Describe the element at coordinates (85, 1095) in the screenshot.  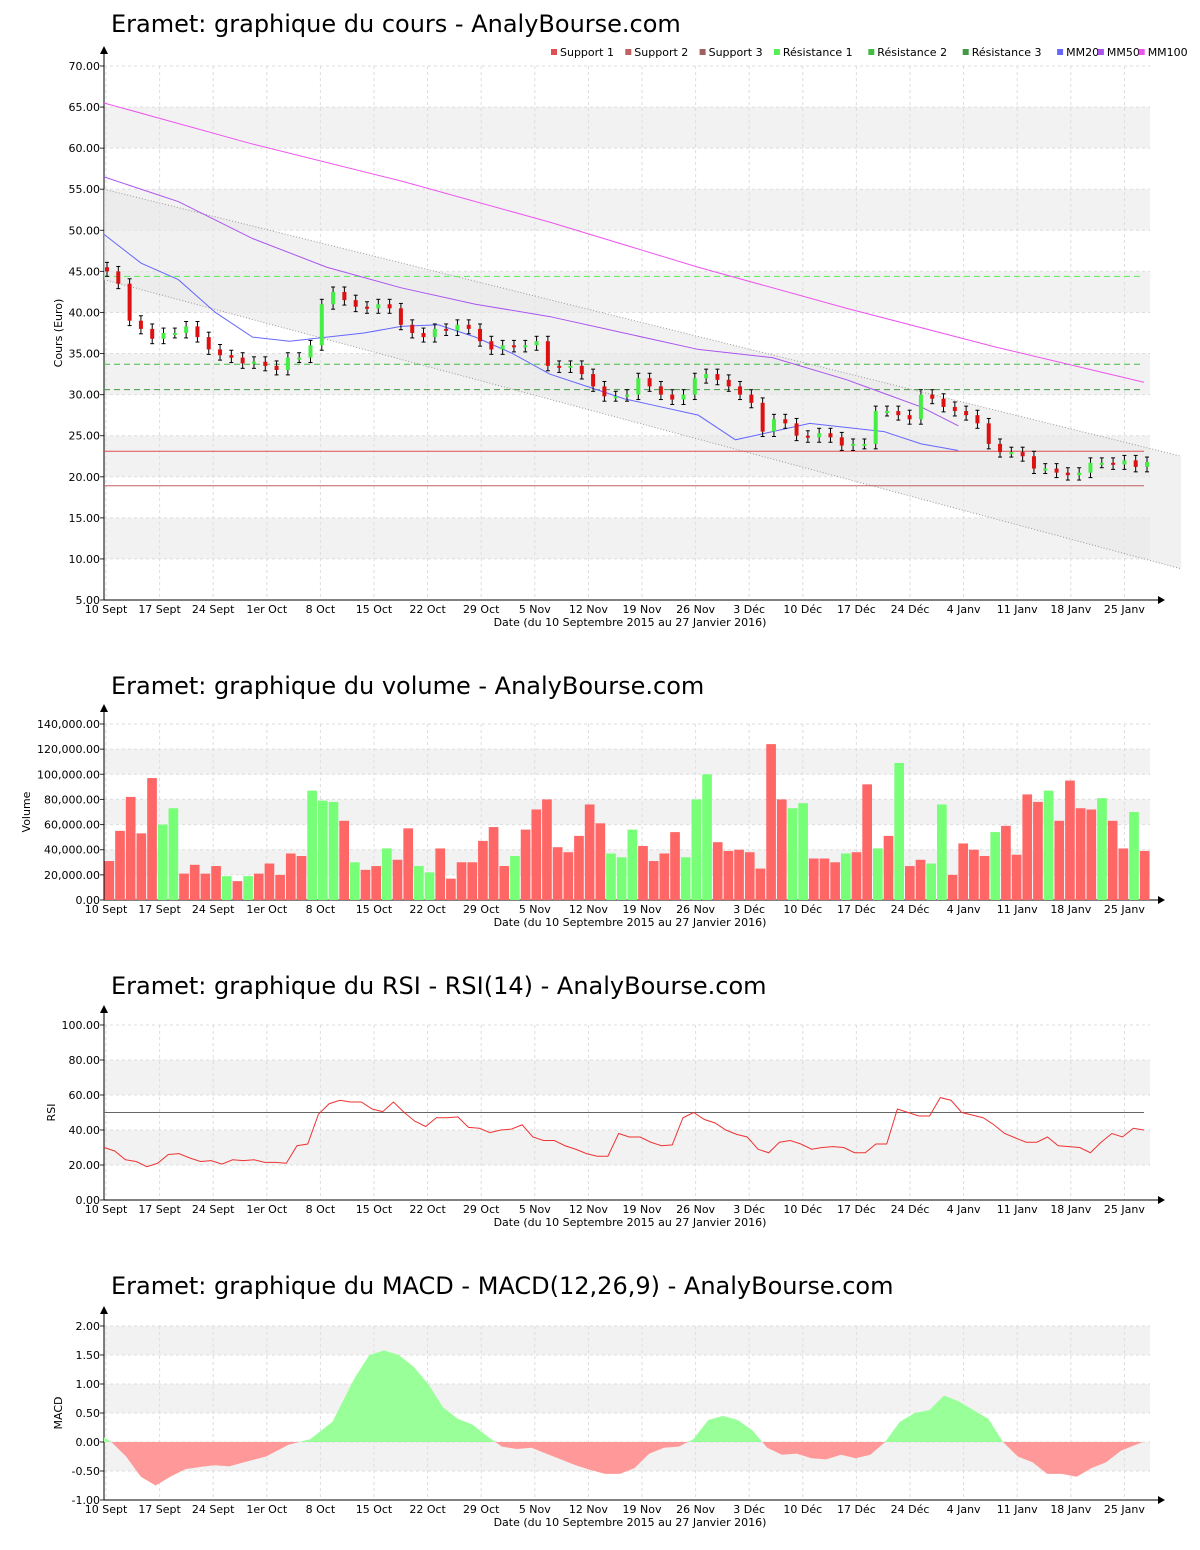
I see `y-tick-label: 60.00` at that location.